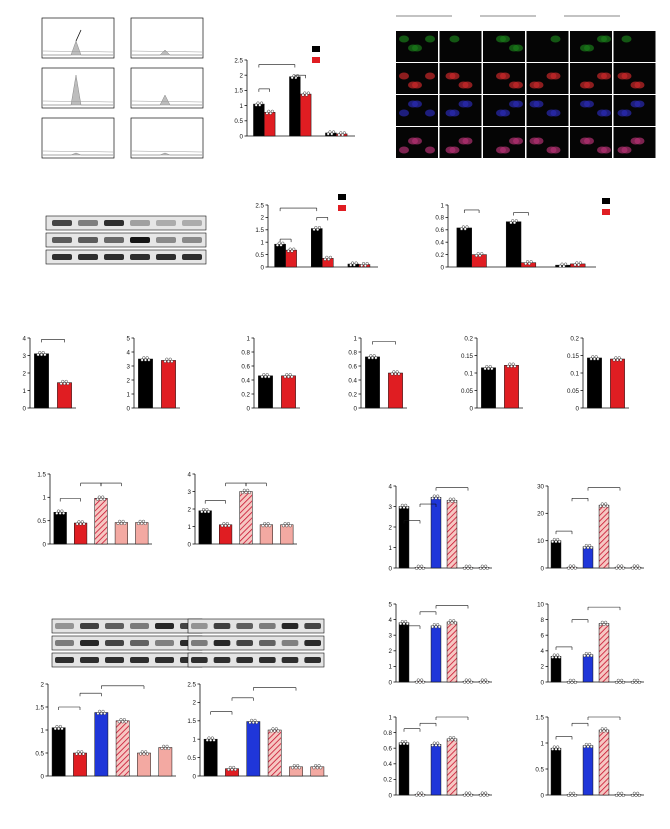 The height and width of the screenshot is (829, 670). Describe the element at coordinates (634, 46) in the screenshot. I see `micrograph-tile` at that location.